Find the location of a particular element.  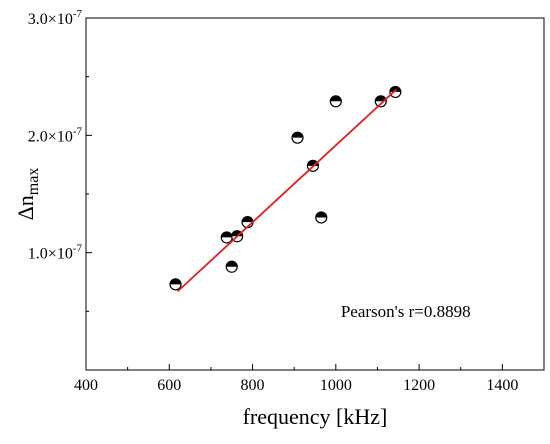

y-tick-mantissa: 2.0×10 is located at coordinates (50, 136).